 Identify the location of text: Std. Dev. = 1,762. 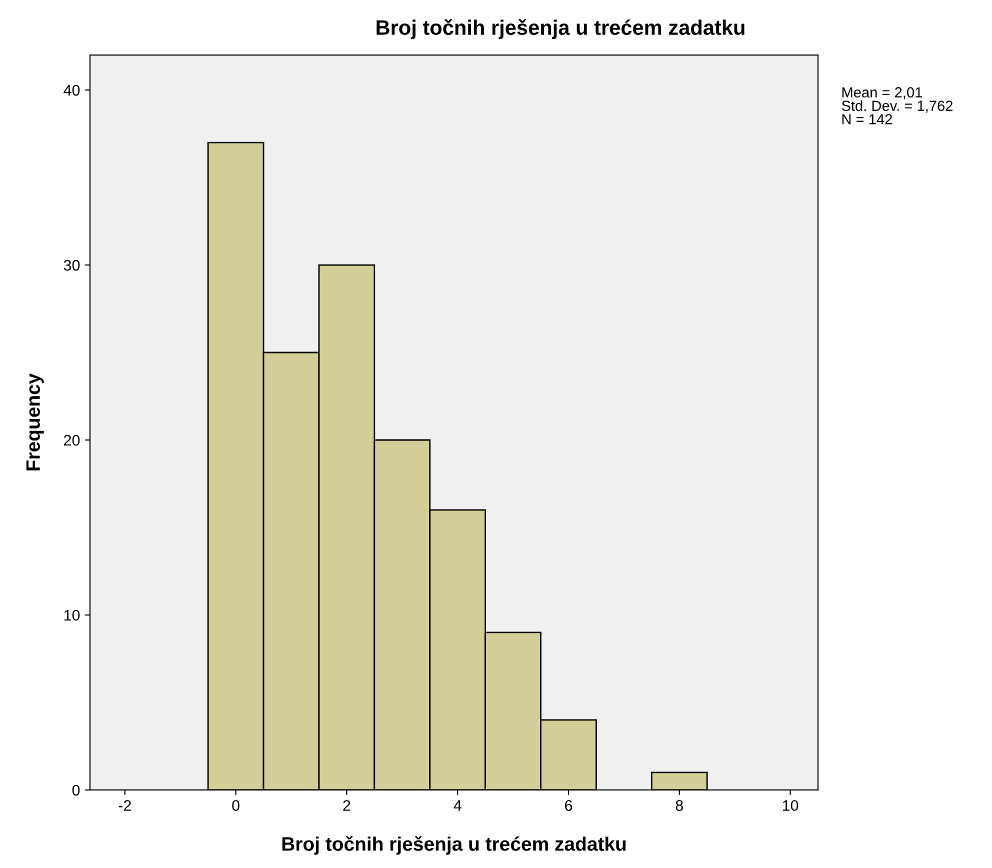
(897, 106).